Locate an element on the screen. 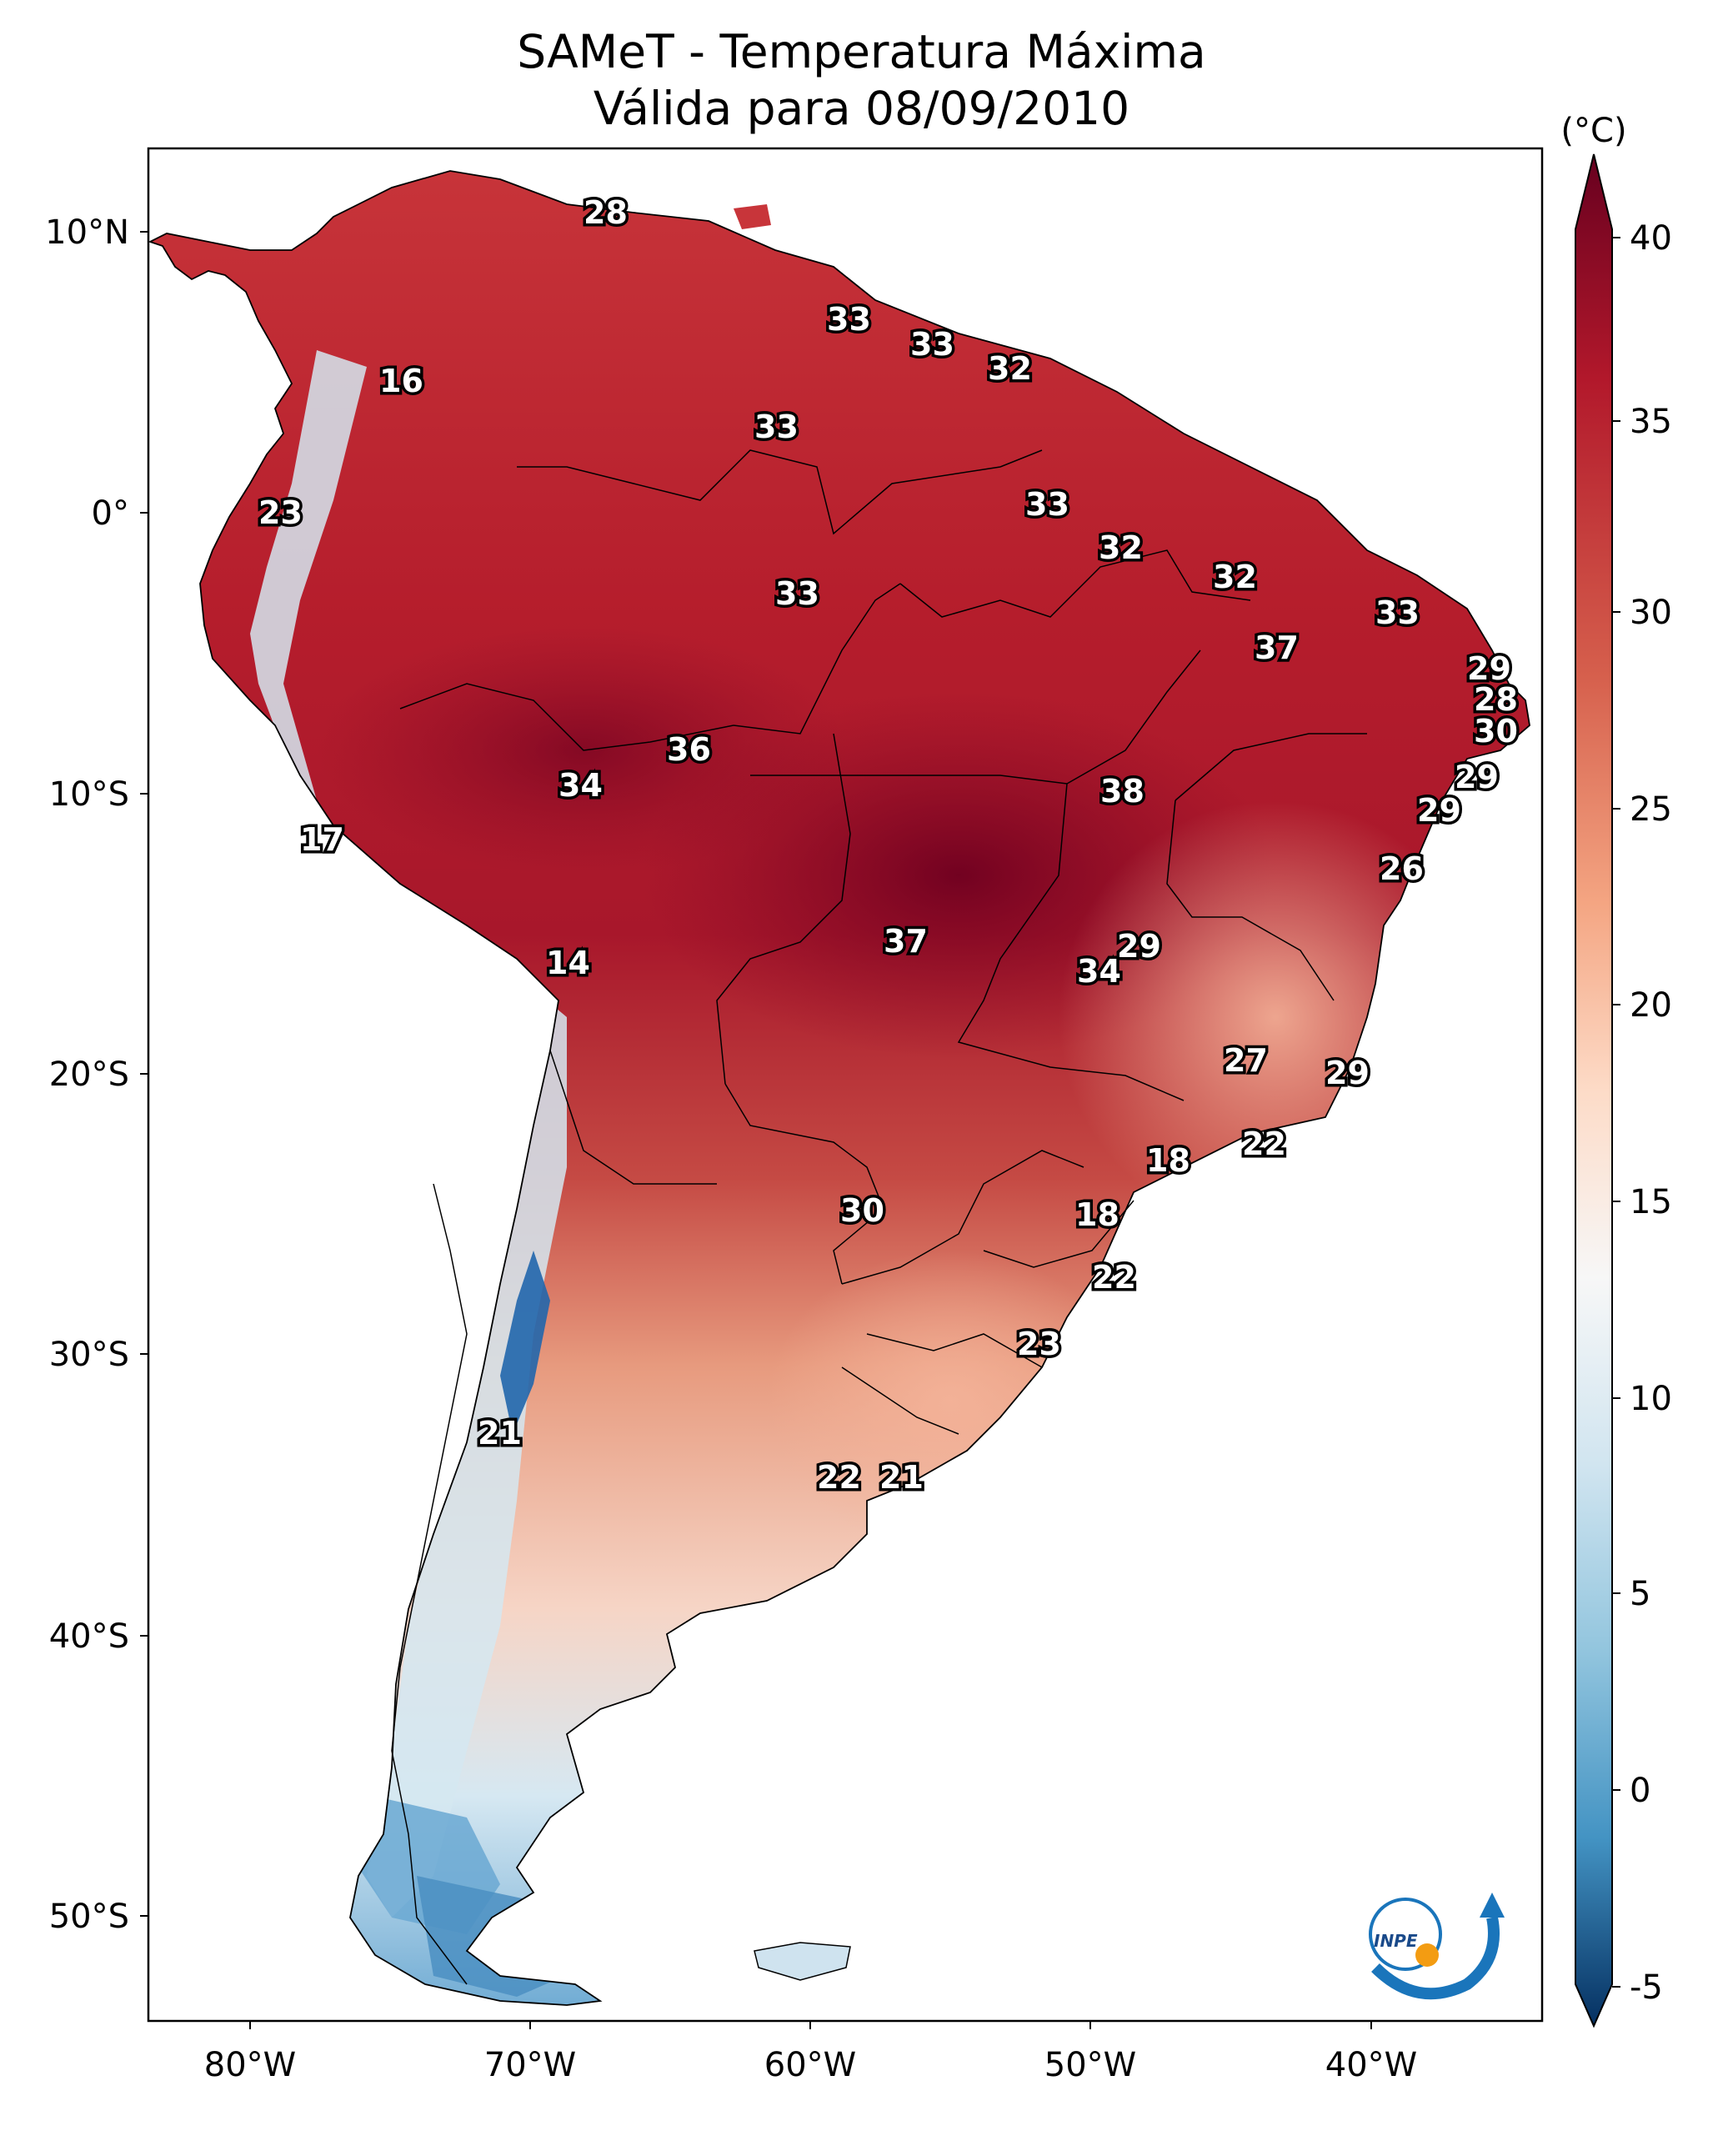 The height and width of the screenshot is (2156, 1723). colorbar-unit: (°C) is located at coordinates (1593, 131).